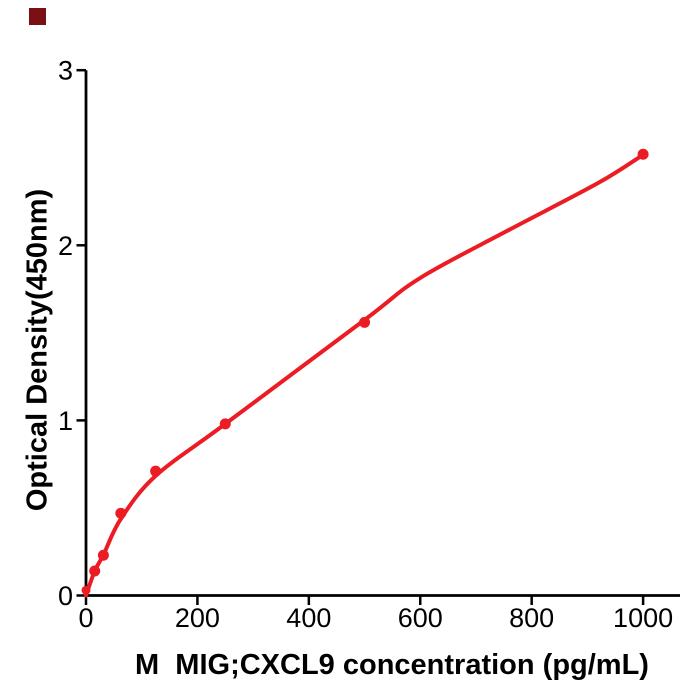 This screenshot has height=700, width=700. Describe the element at coordinates (37, 16) in the screenshot. I see `watermark-square` at that location.